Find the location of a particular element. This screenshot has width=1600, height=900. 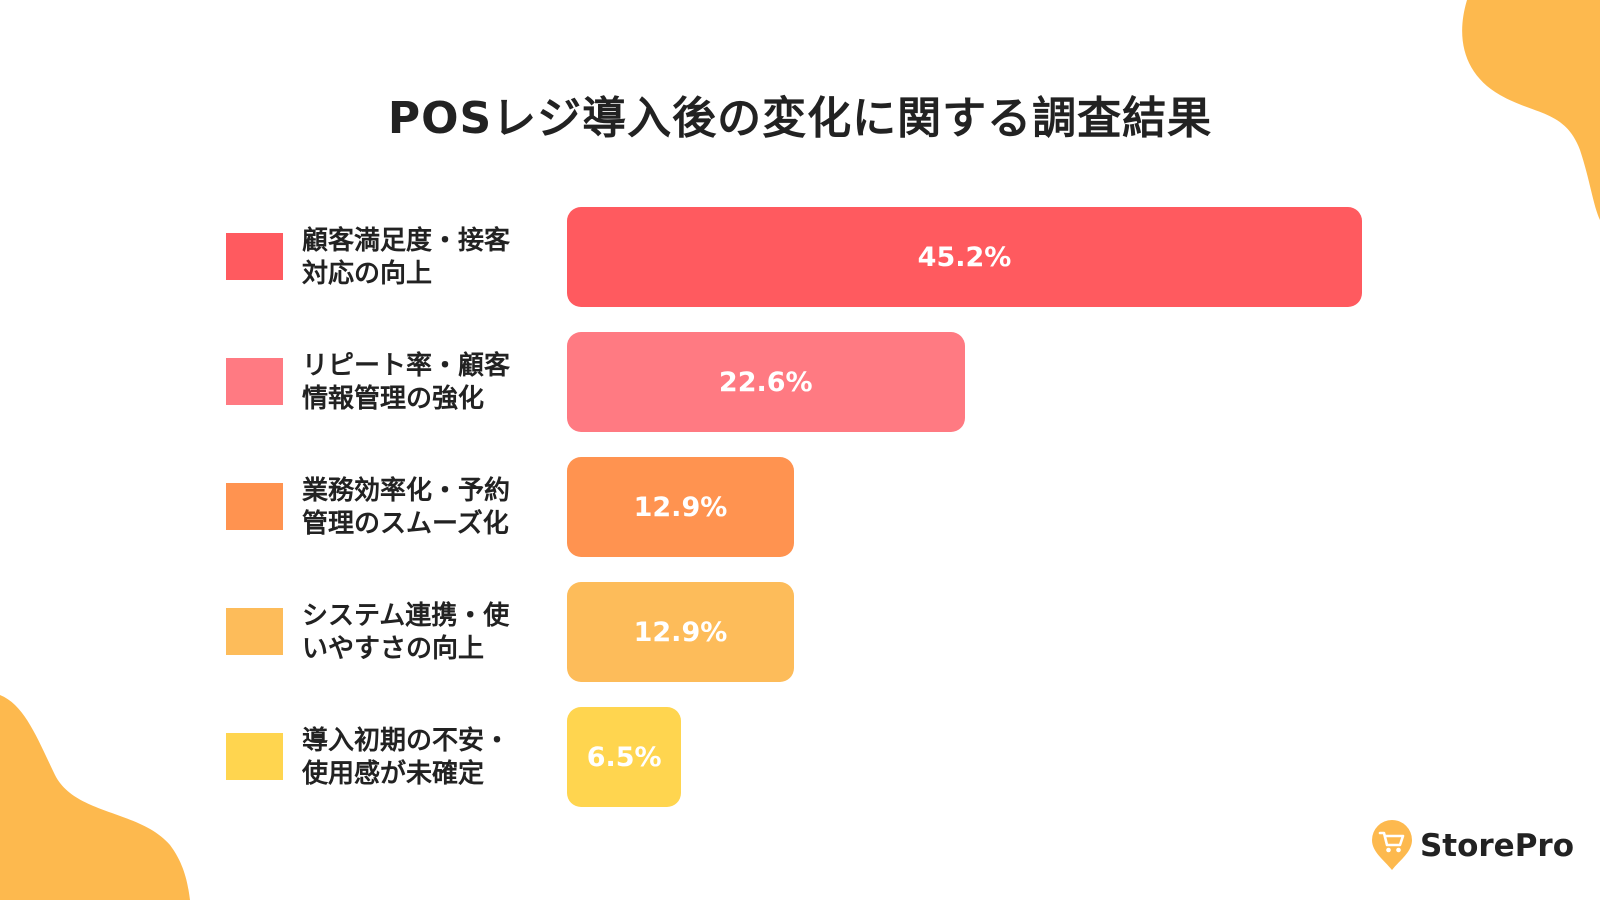

bar: 6.5% is located at coordinates (624, 757).